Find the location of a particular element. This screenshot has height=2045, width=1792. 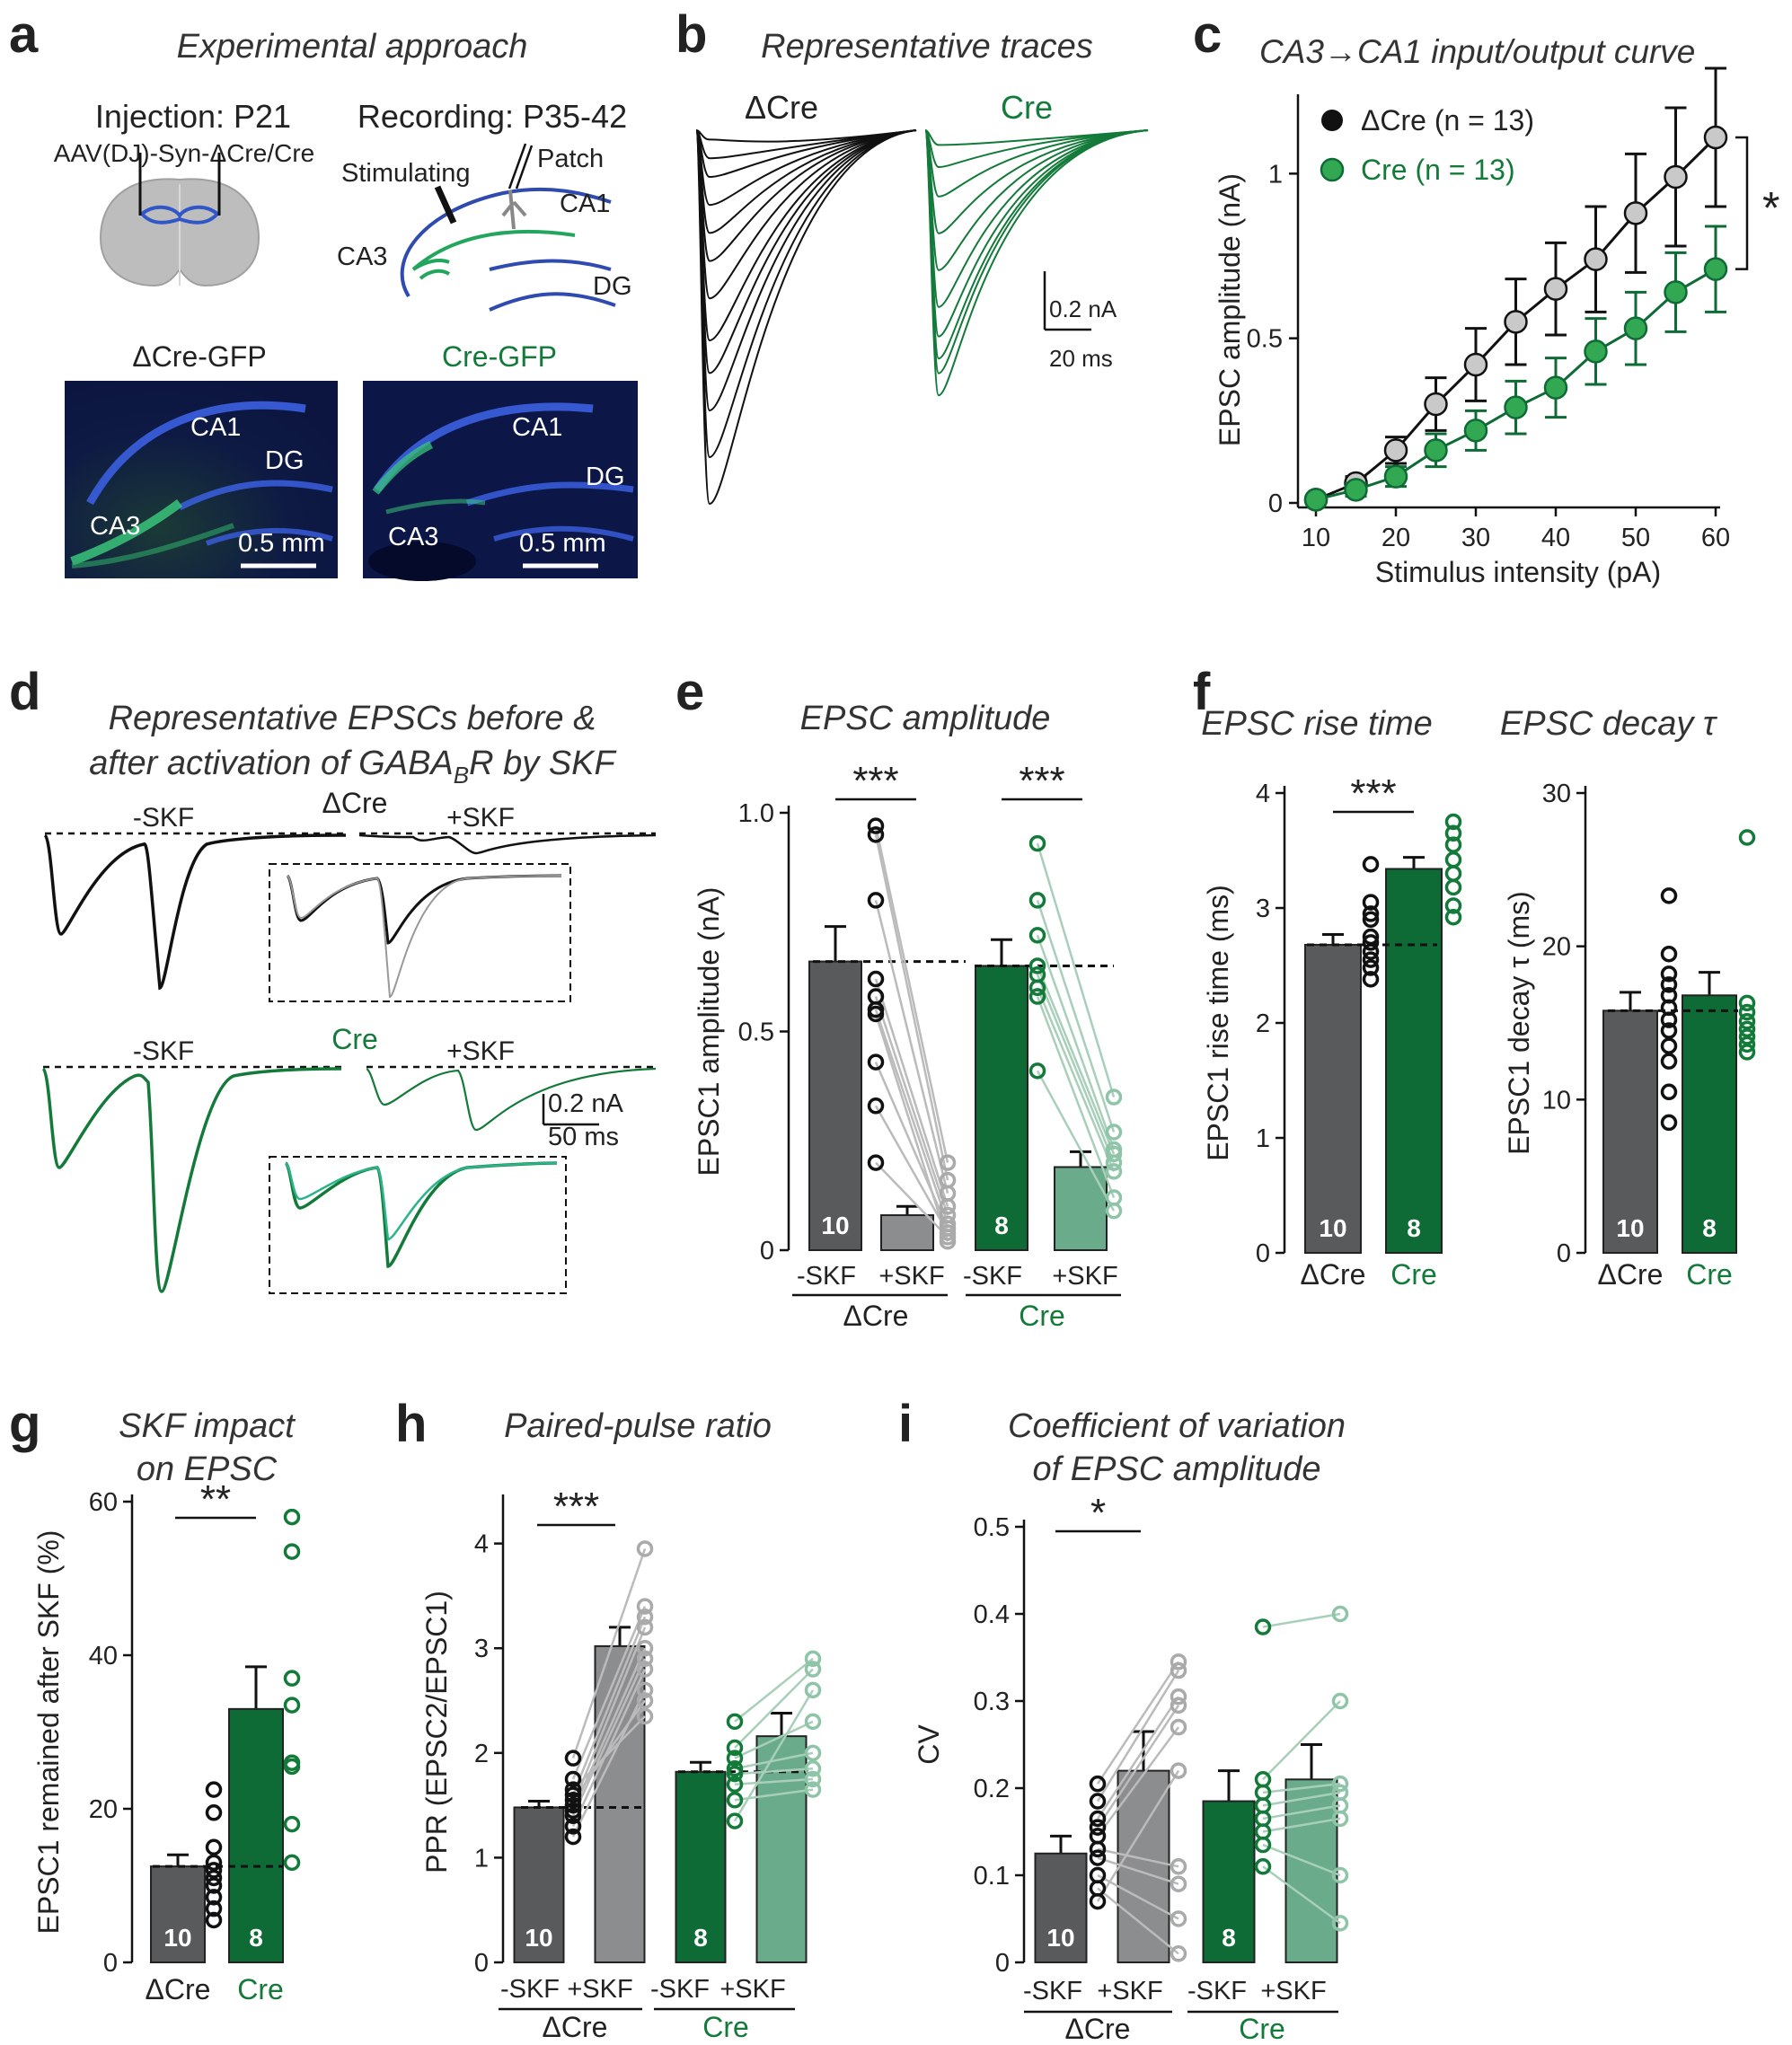

x-tick-label: 10 is located at coordinates (1316, 538).